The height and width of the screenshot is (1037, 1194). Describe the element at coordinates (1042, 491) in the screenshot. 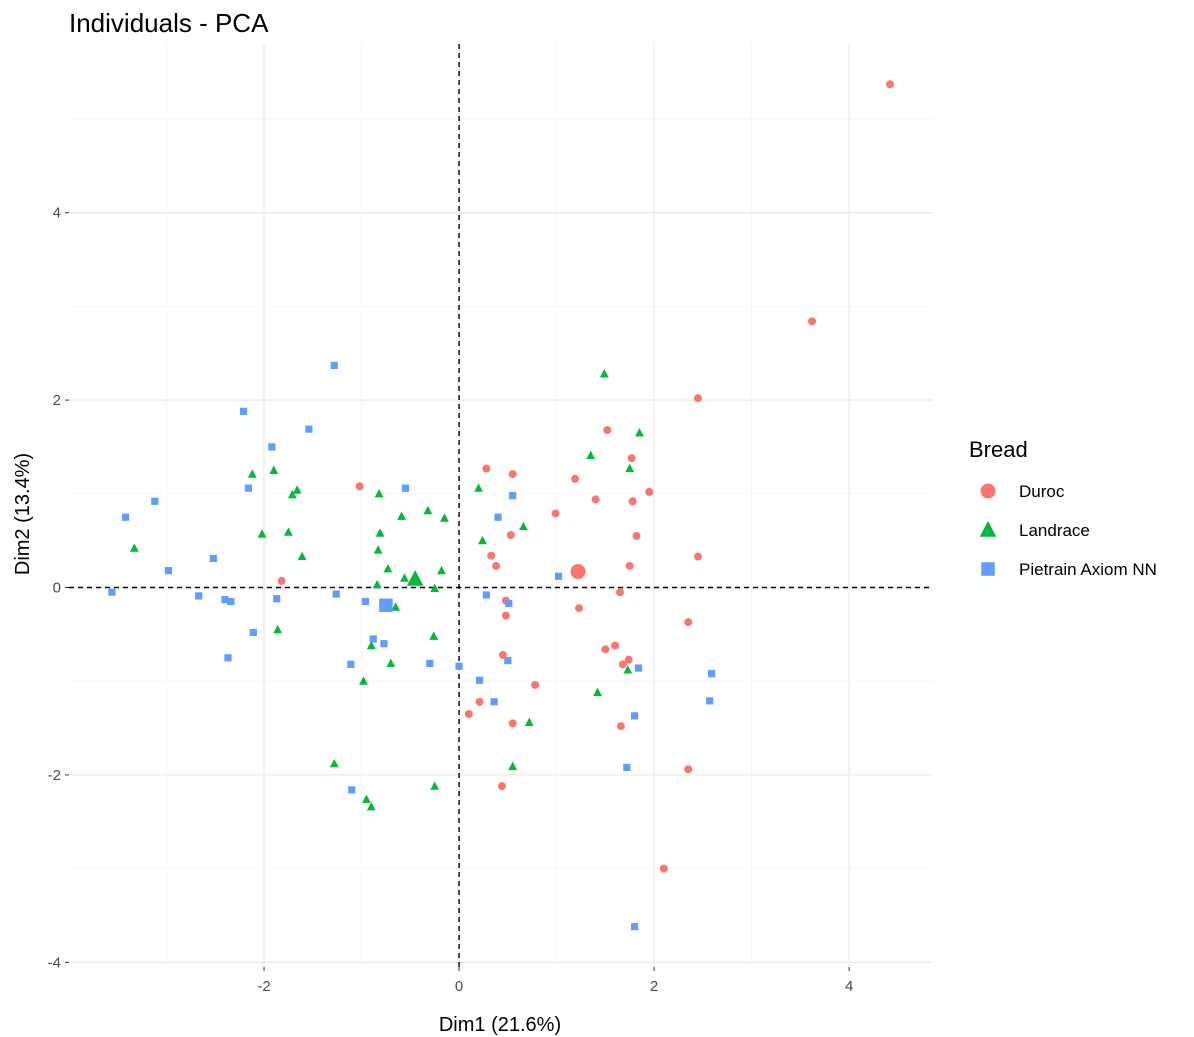

I see `legend-label-duroc: Duroc` at that location.